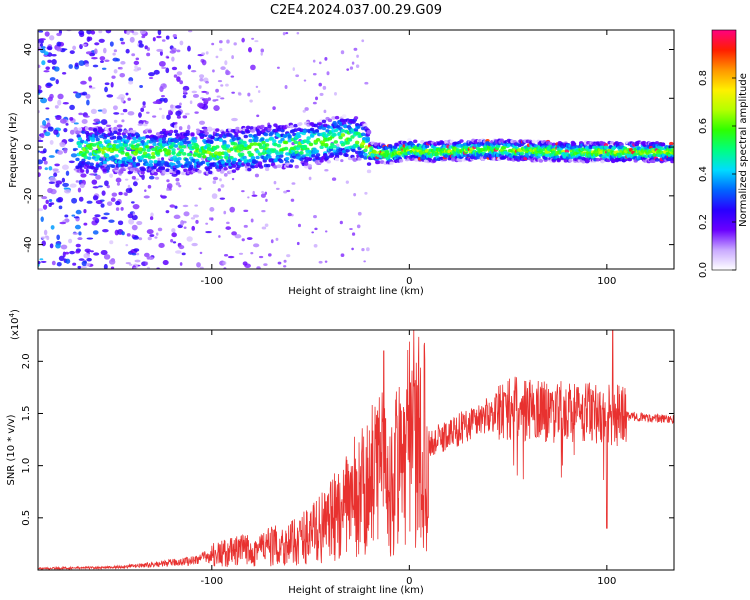  I want to click on spectrogram-y-tick-label: 20, so click(28, 98).